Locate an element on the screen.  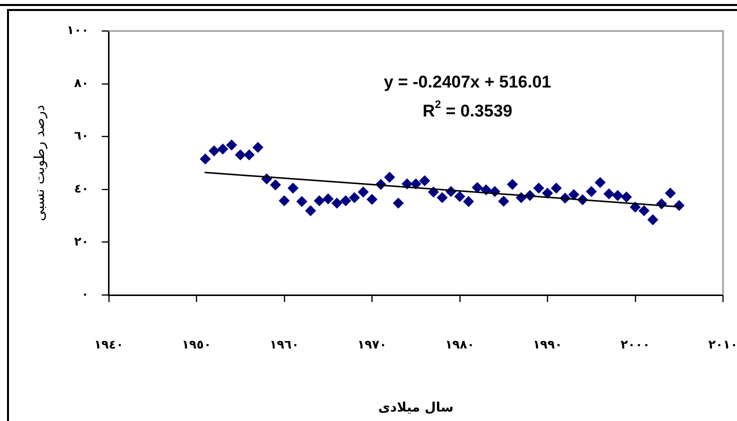
y-axis-title: درصد رطوبت نسبی is located at coordinates (40, 163).